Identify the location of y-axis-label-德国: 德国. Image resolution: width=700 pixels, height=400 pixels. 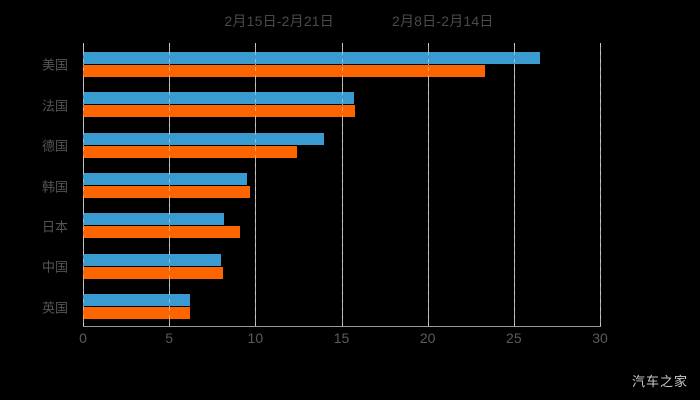
(54, 146).